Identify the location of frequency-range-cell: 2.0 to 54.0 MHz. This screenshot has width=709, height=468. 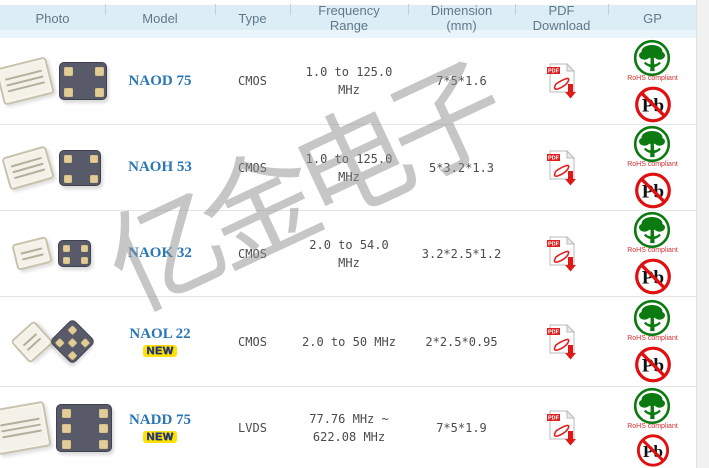
(349, 253).